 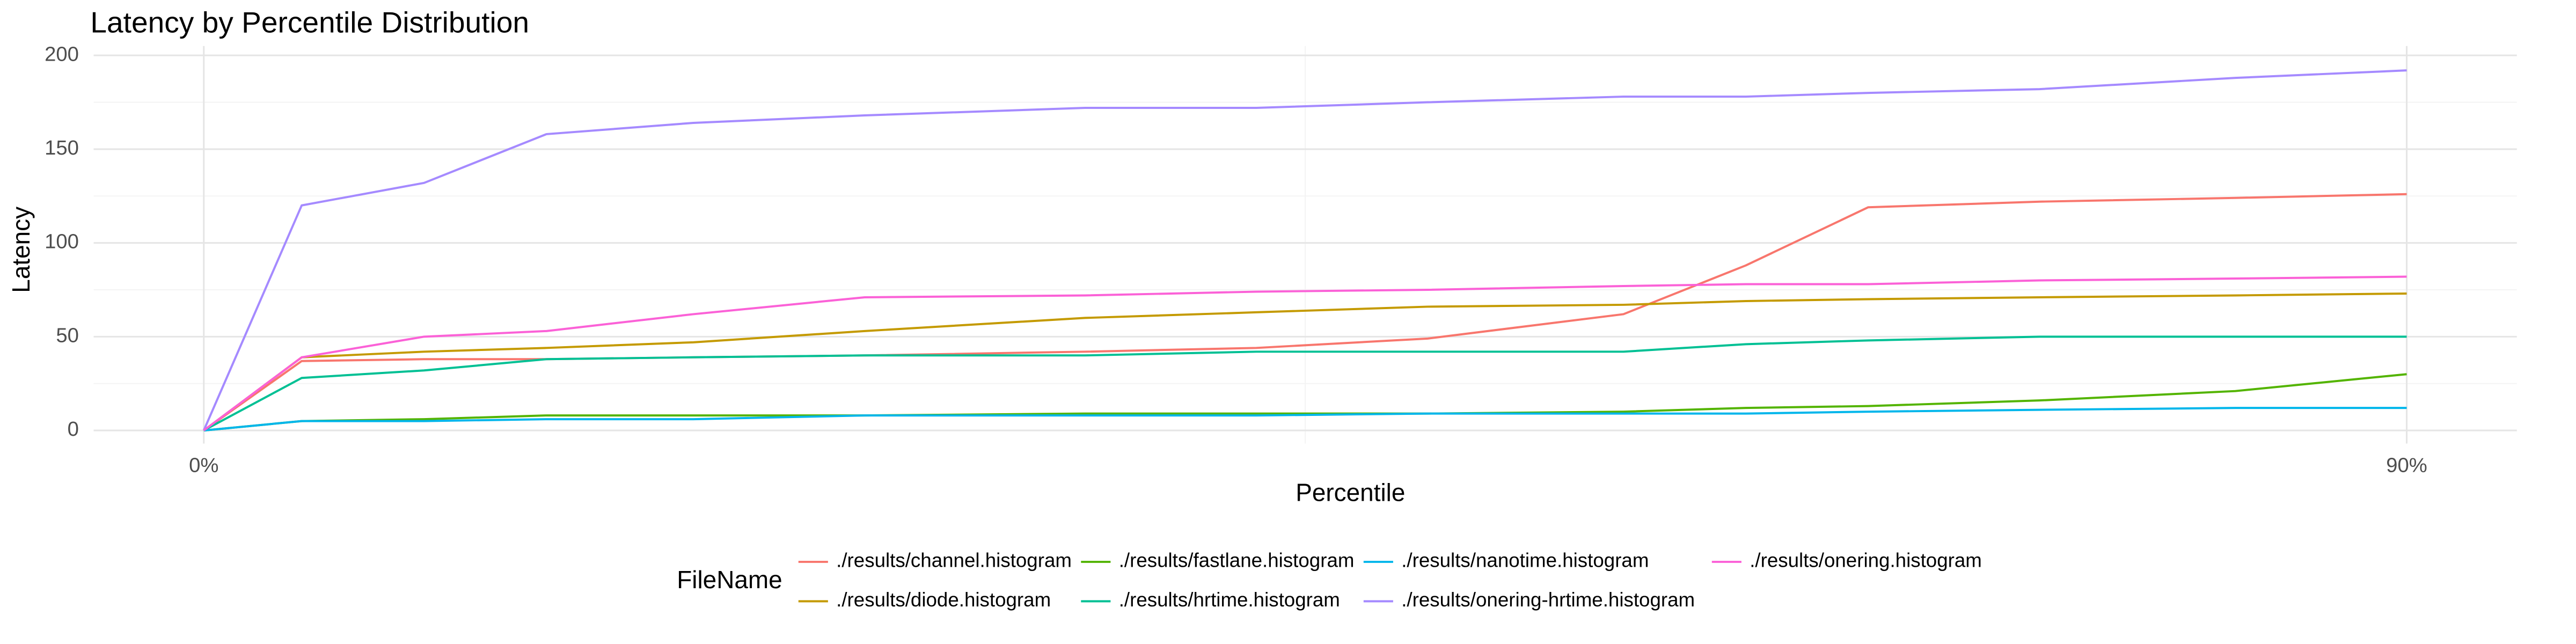 What do you see at coordinates (1548, 600) in the screenshot?
I see `legend-label: ./results/onering-hrtime.histogram` at bounding box center [1548, 600].